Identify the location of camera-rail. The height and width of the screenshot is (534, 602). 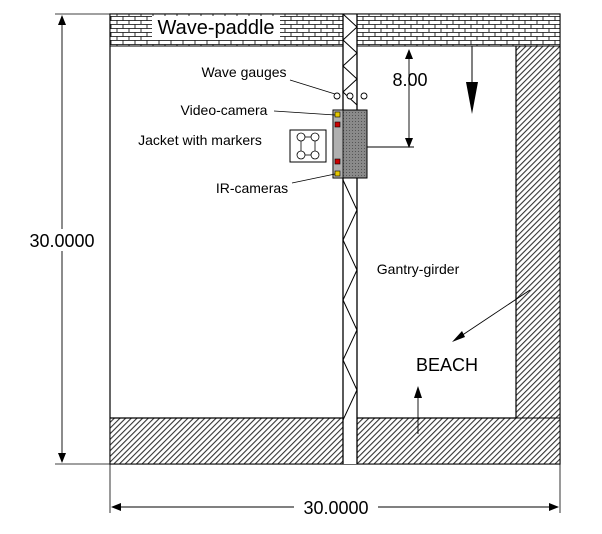
(338, 144).